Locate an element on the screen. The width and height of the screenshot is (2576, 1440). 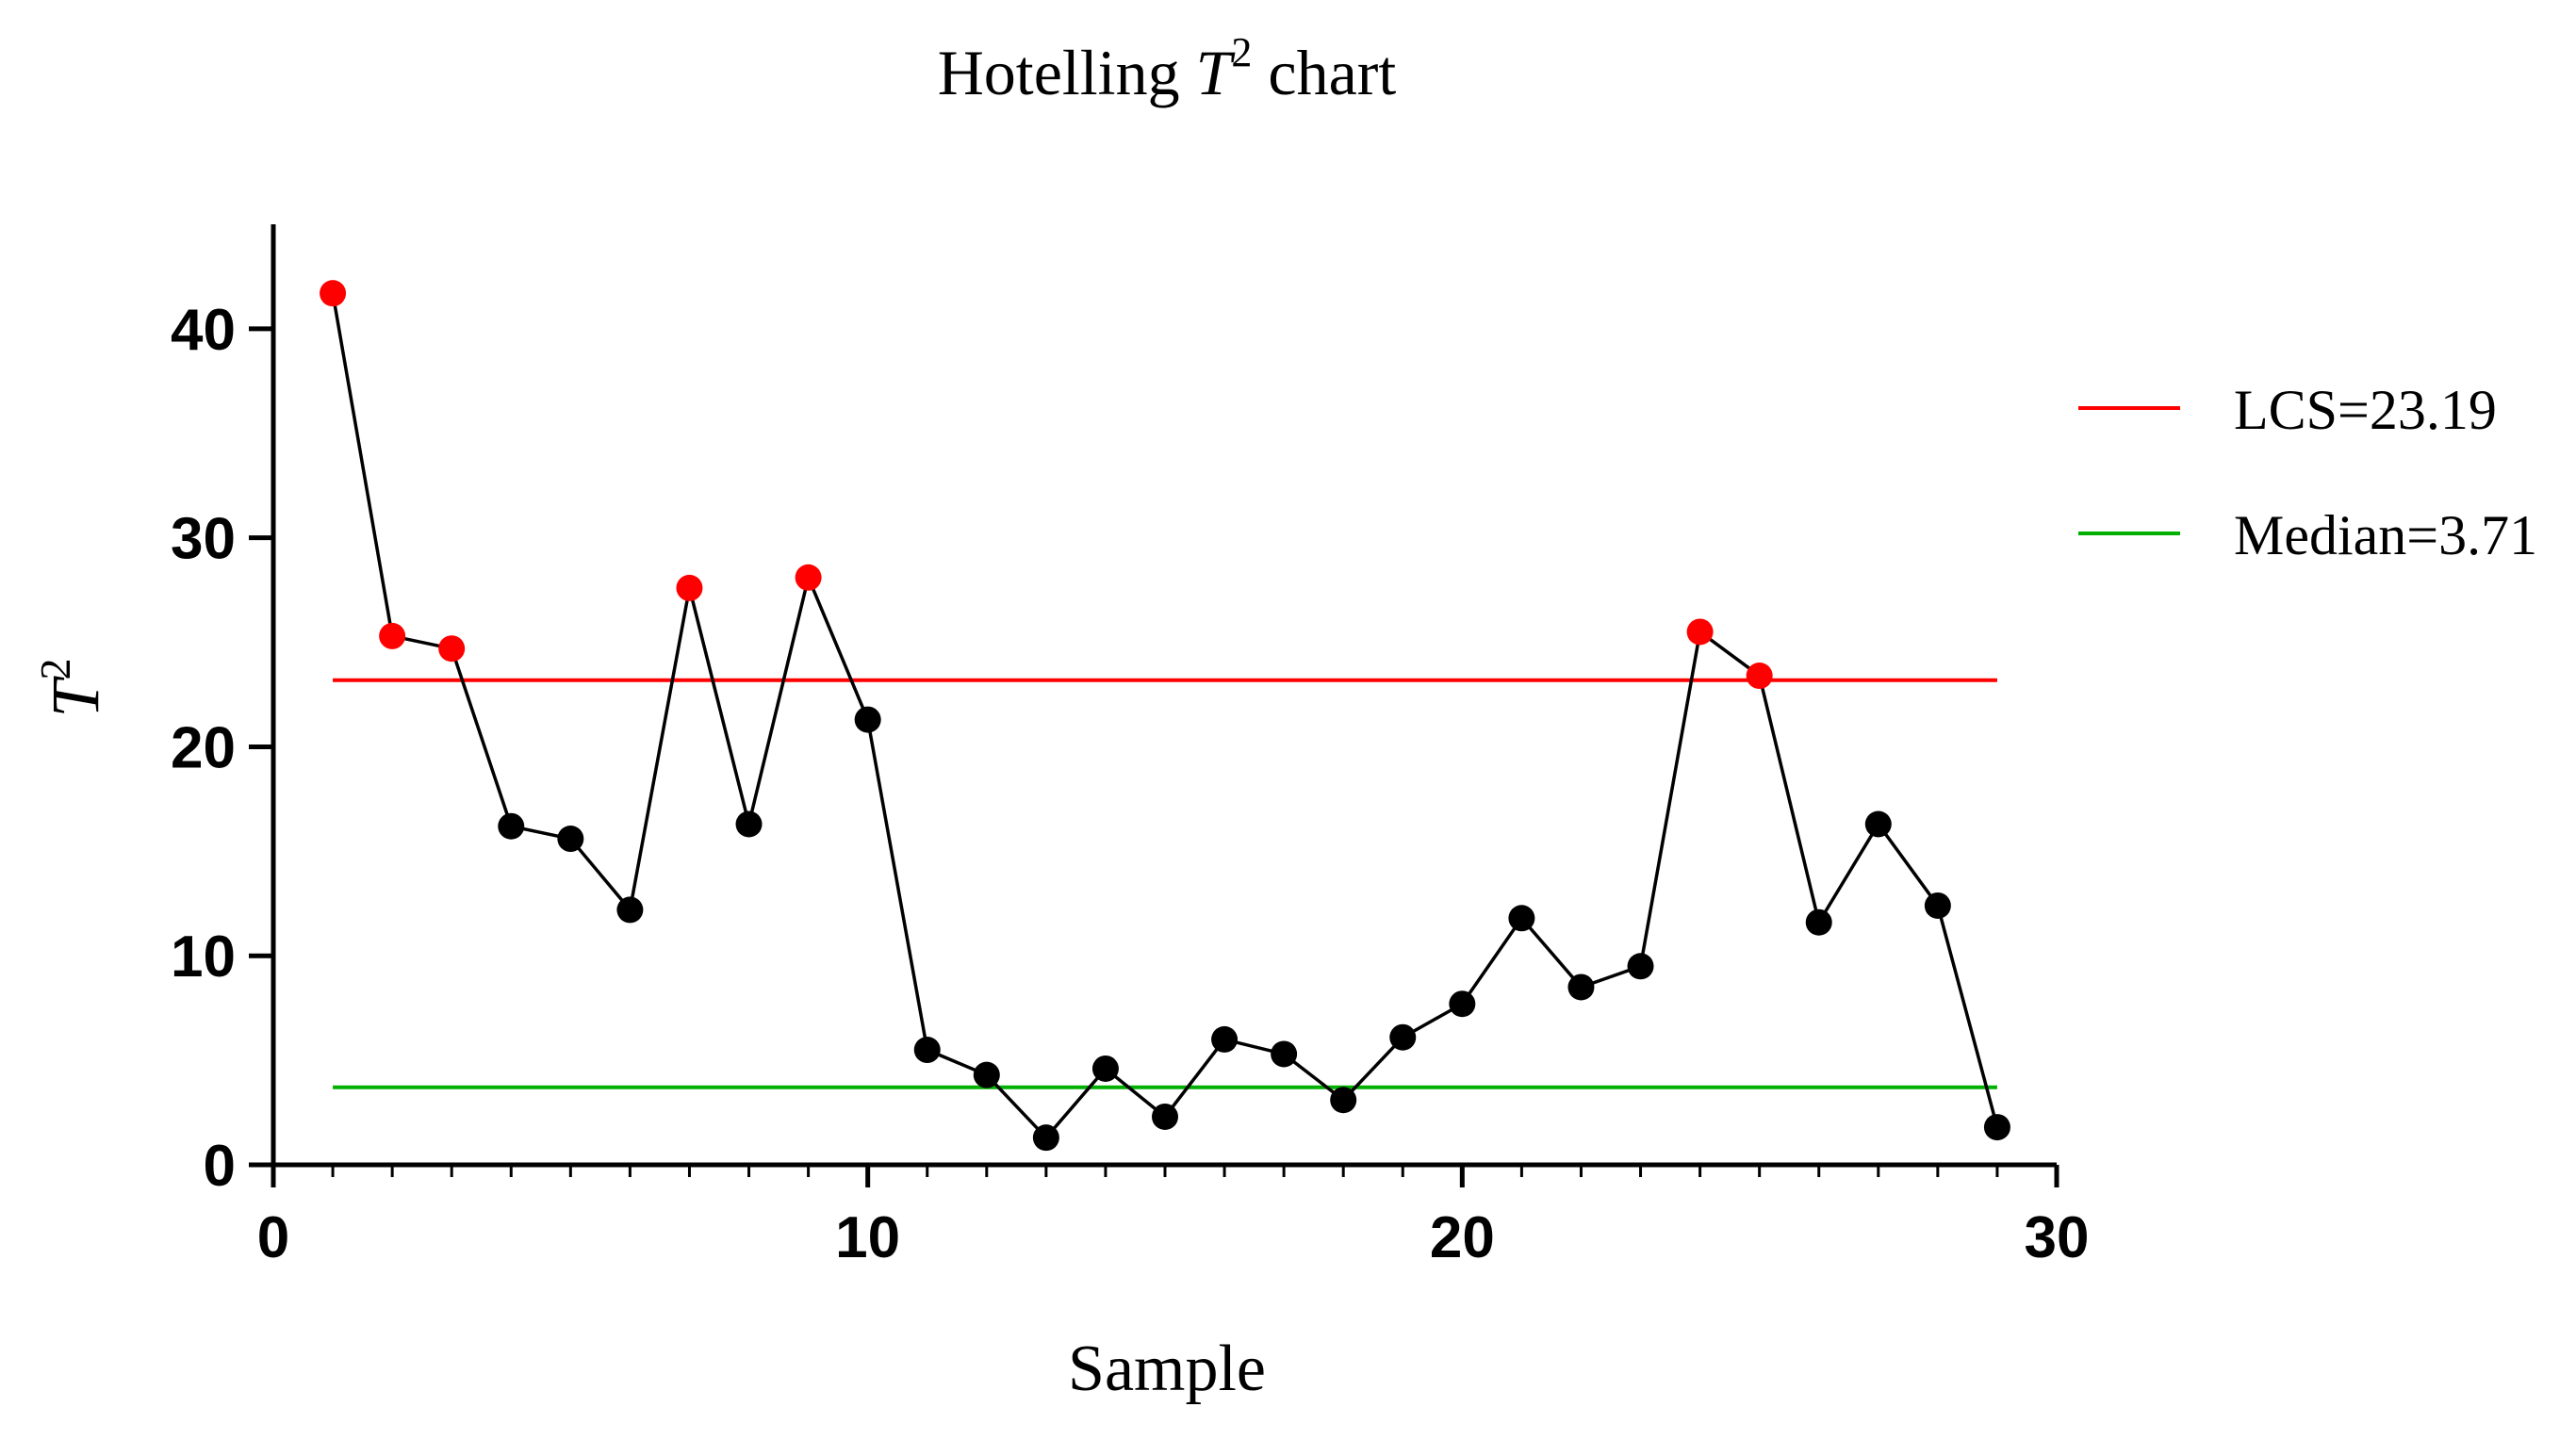
y-tick-label: 20 is located at coordinates (203, 747).